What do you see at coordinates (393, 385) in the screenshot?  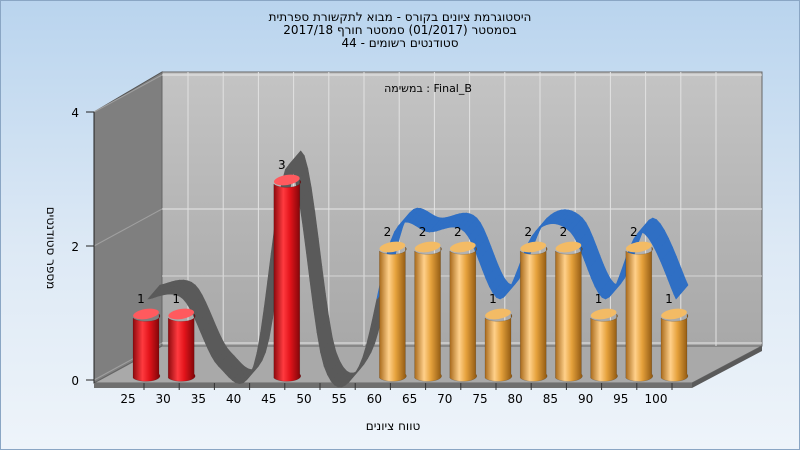 I see `chart-floor-edge` at bounding box center [393, 385].